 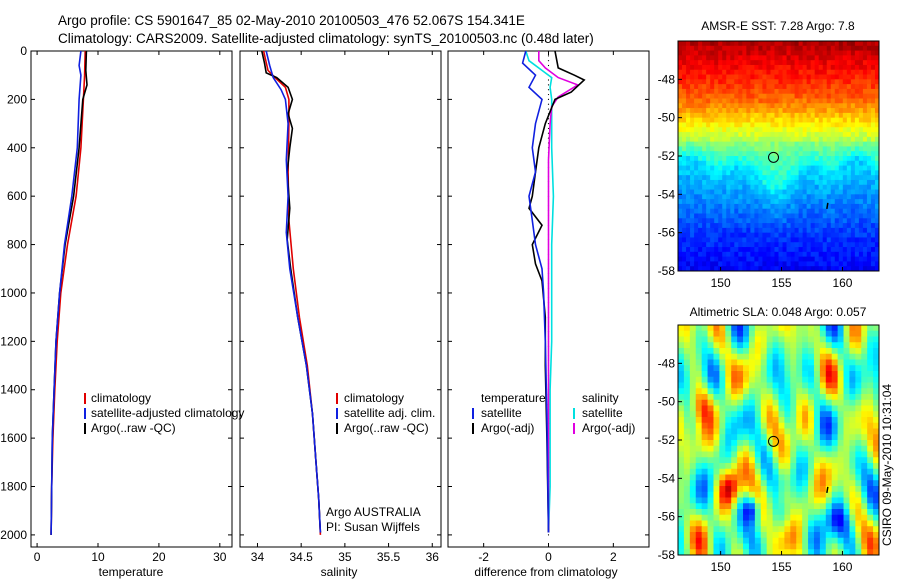 I want to click on map-x-tick-label: 155, so click(x=782, y=567).